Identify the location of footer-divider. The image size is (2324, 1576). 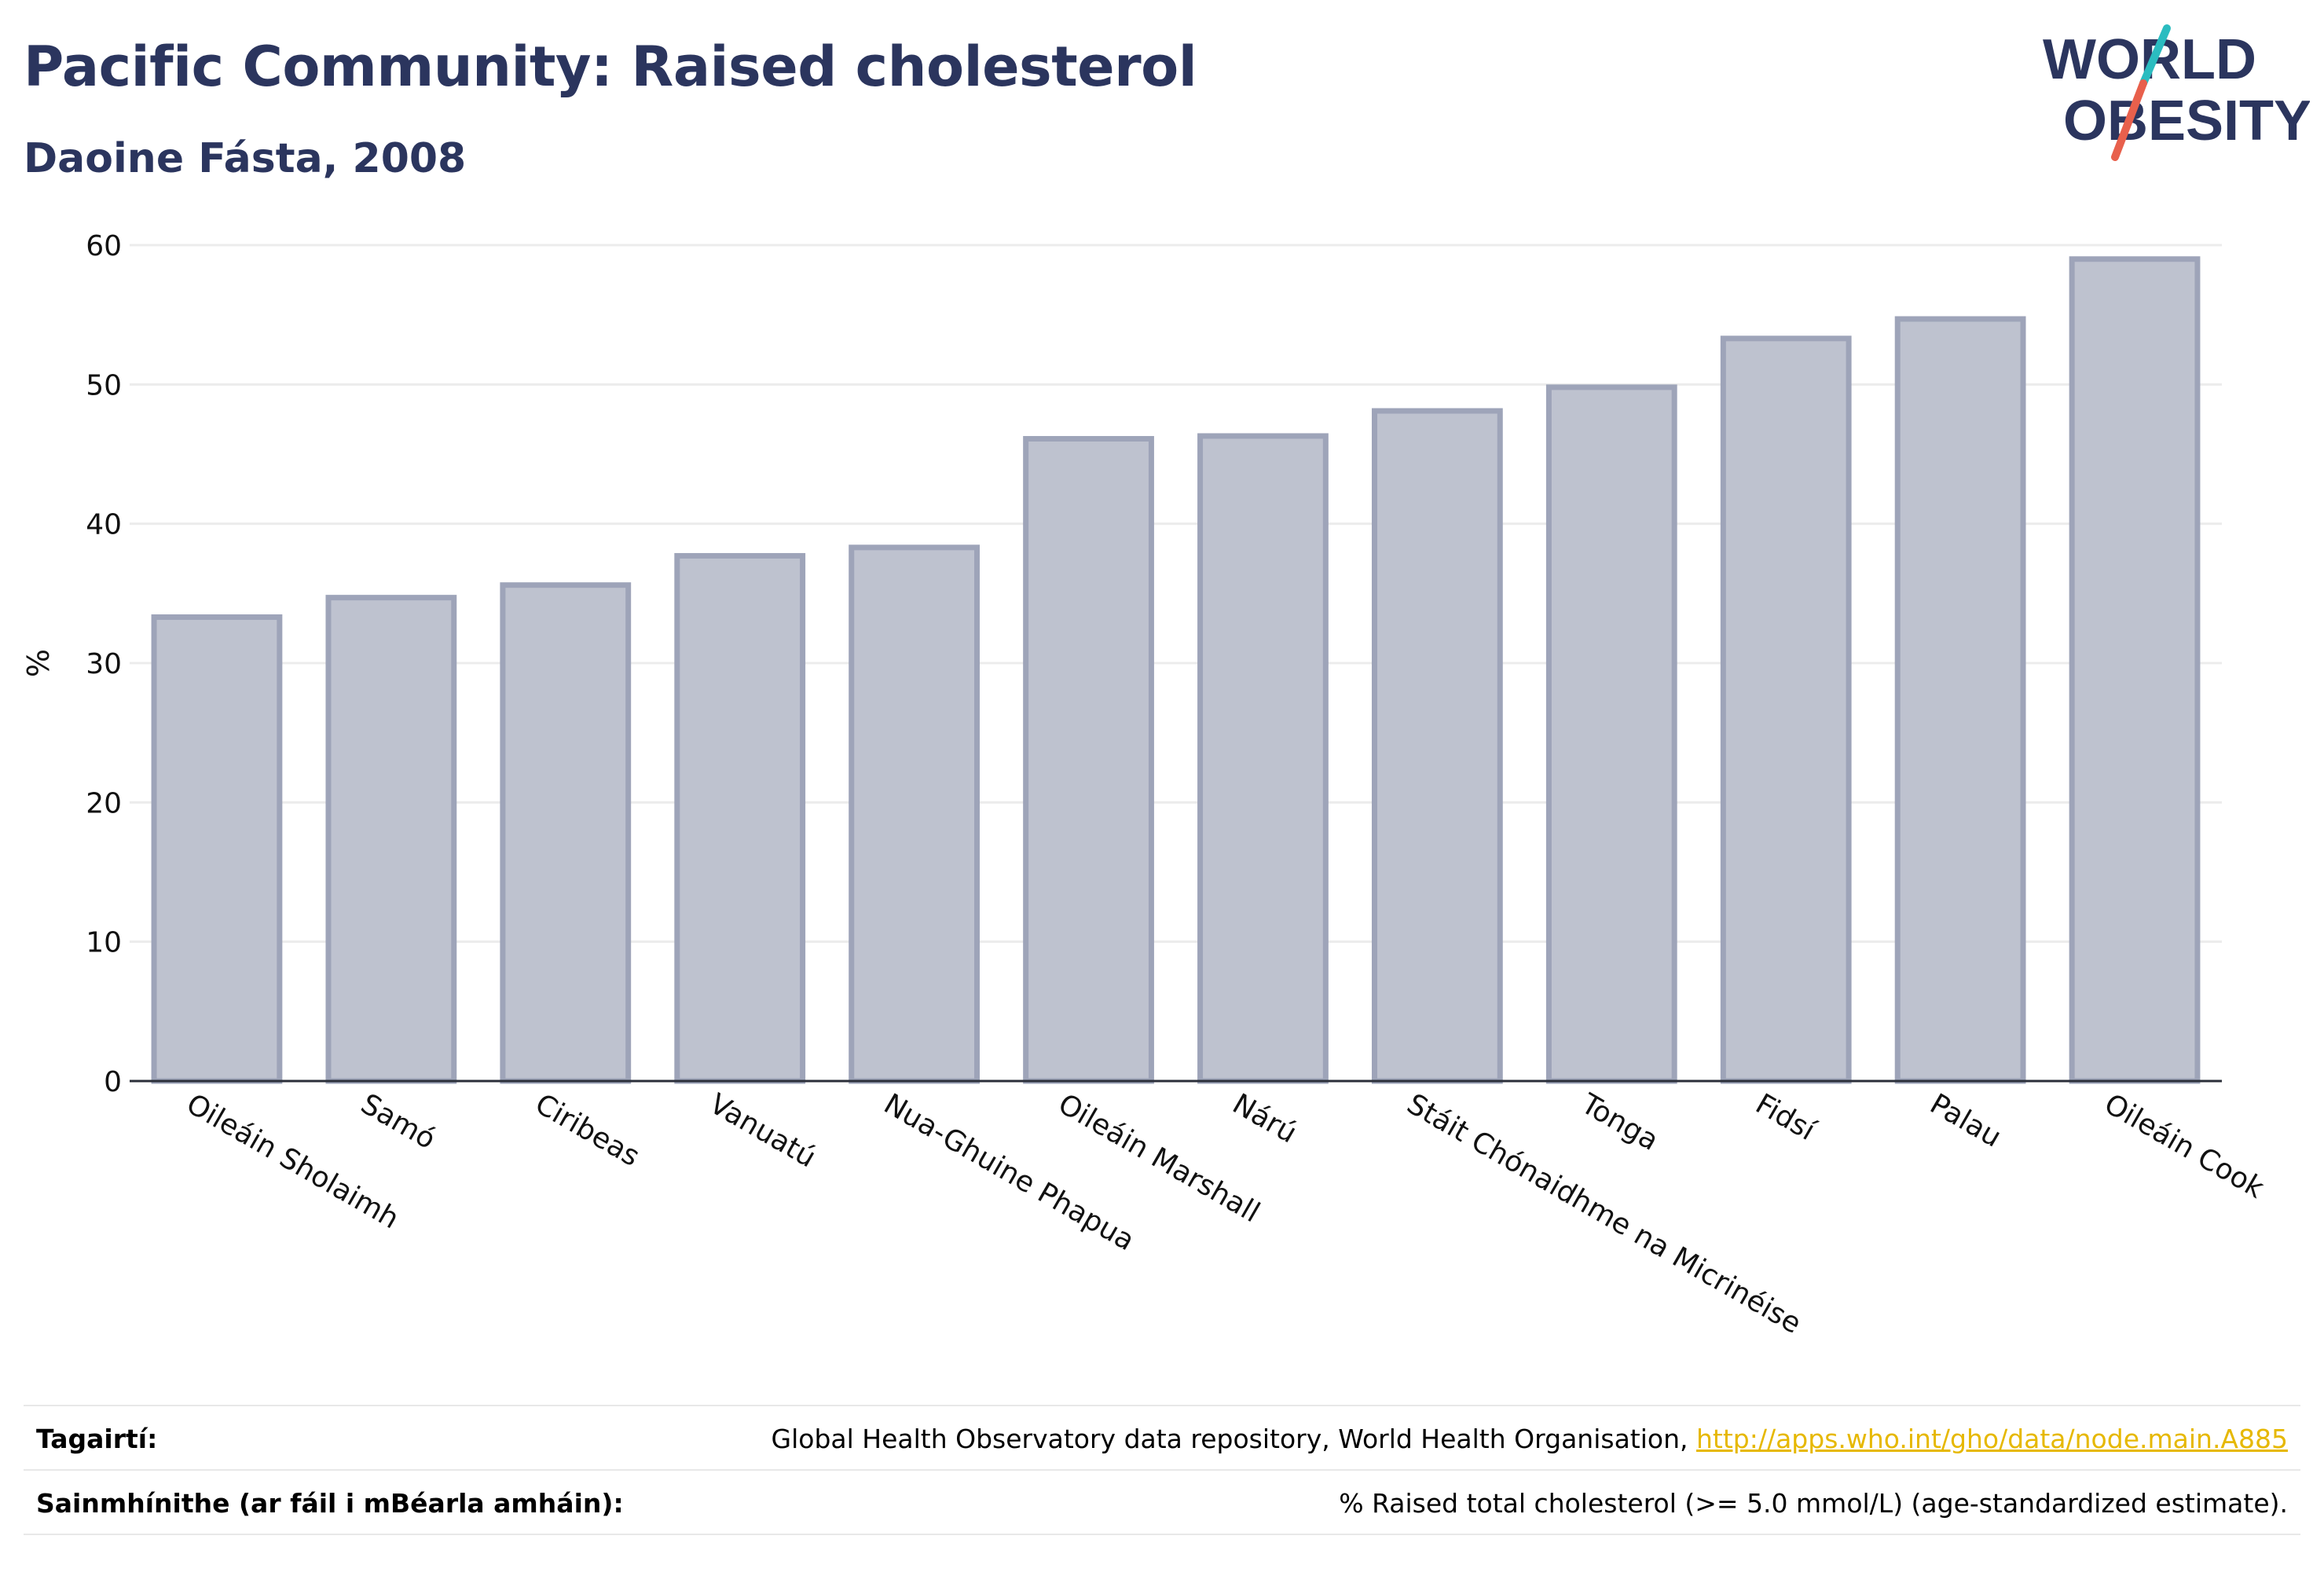
(1162, 1534).